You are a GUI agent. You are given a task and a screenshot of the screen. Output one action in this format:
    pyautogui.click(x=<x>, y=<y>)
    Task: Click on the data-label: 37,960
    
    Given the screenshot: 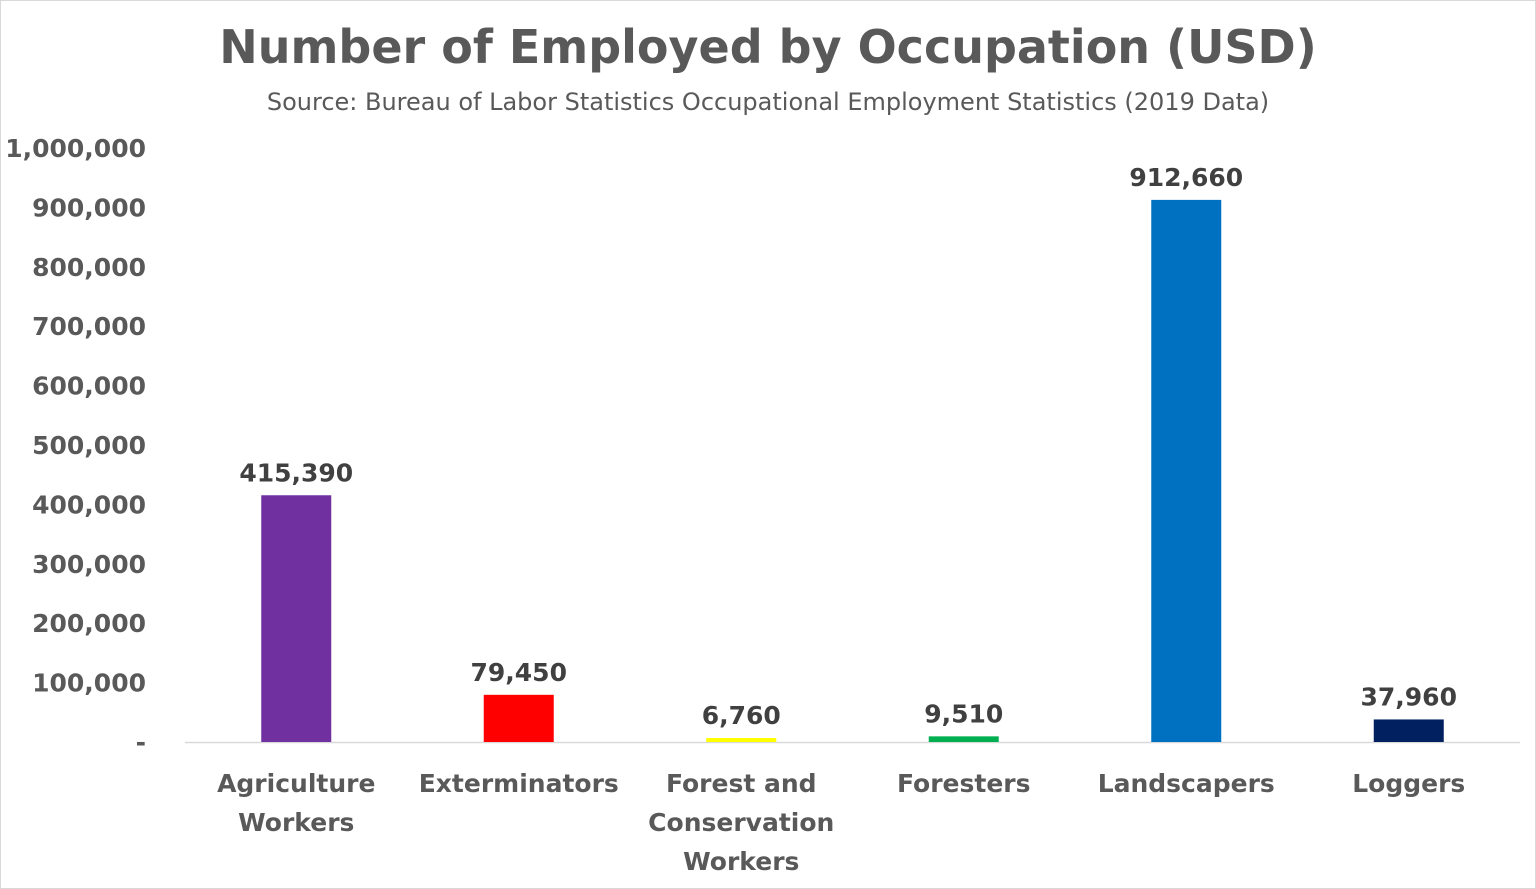 What is the action you would take?
    pyautogui.click(x=1409, y=696)
    